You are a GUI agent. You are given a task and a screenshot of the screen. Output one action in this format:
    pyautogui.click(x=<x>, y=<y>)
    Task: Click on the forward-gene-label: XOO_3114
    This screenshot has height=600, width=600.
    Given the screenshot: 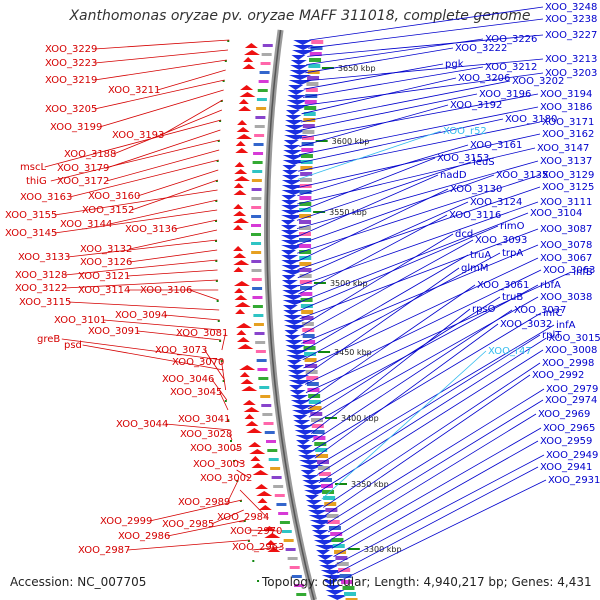 What is the action you would take?
    pyautogui.click(x=104, y=290)
    